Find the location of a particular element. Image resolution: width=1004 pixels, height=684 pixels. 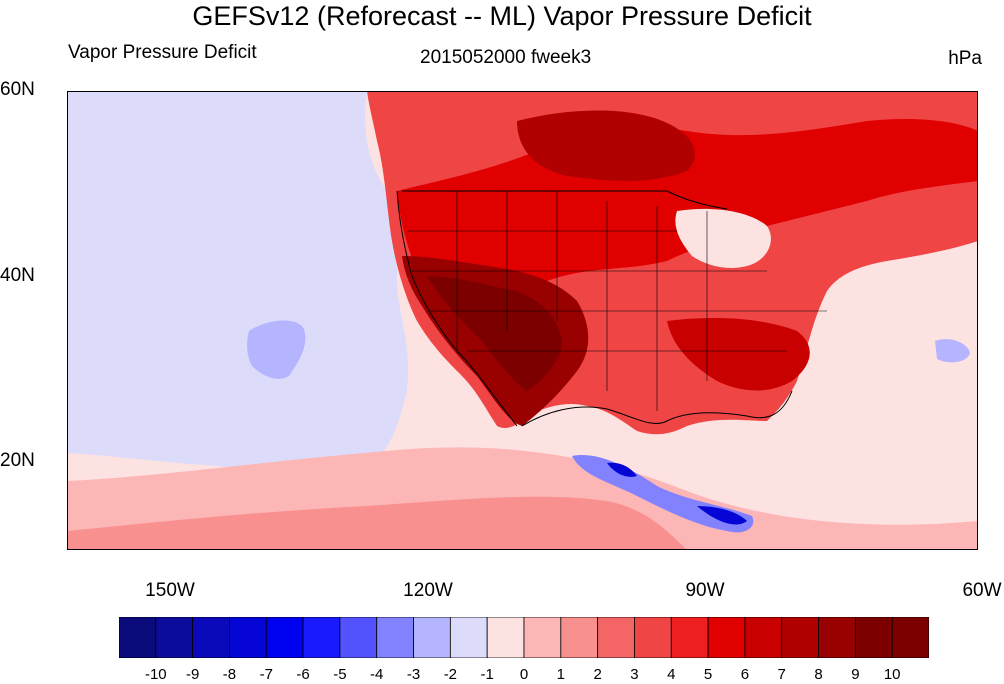

colorbar-tick-label: 3 is located at coordinates (634, 674).